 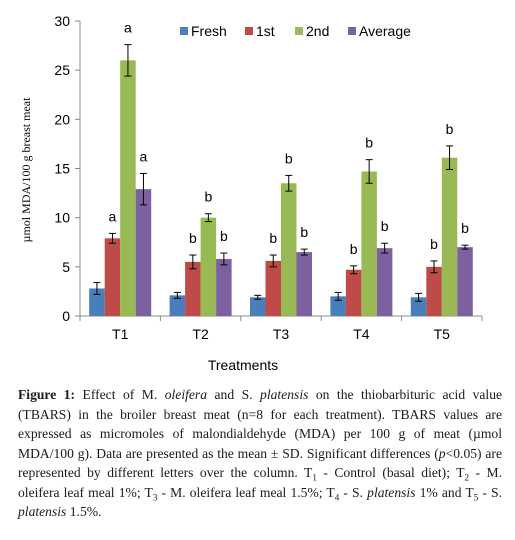 What do you see at coordinates (273, 288) in the screenshot?
I see `bar-1st-t3` at bounding box center [273, 288].